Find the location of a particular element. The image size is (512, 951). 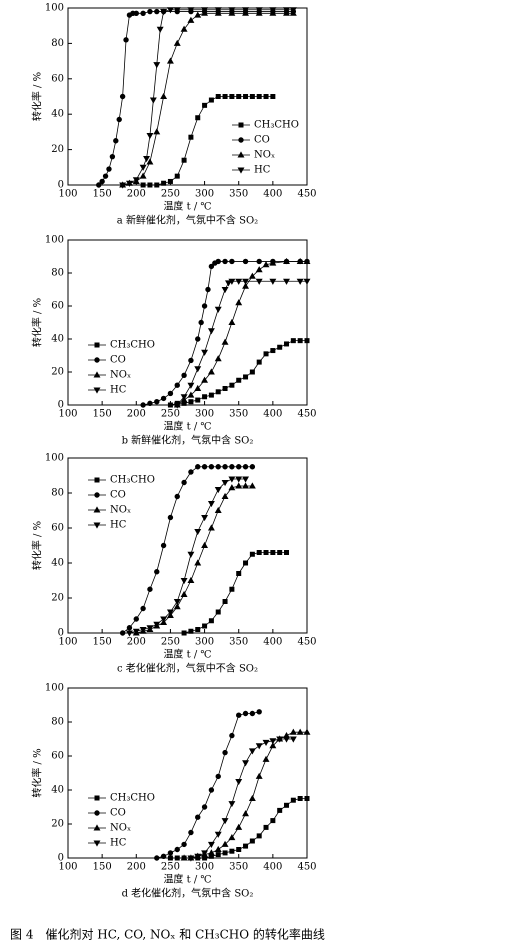

x-tick-label: 350 is located at coordinates (238, 867).